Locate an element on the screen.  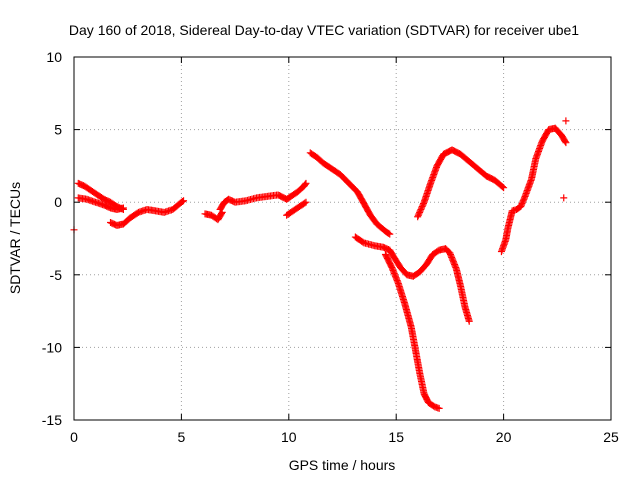
series-track-c is located at coordinates (147, 213).